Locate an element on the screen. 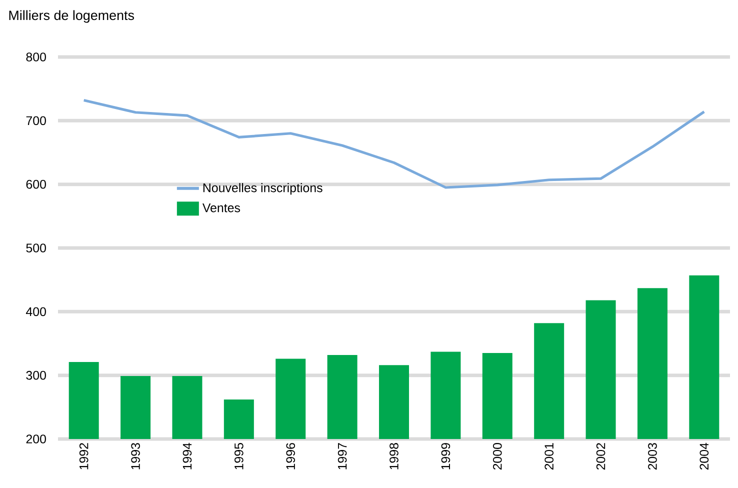 The width and height of the screenshot is (738, 488). y-tick-label: 500 is located at coordinates (36, 248).